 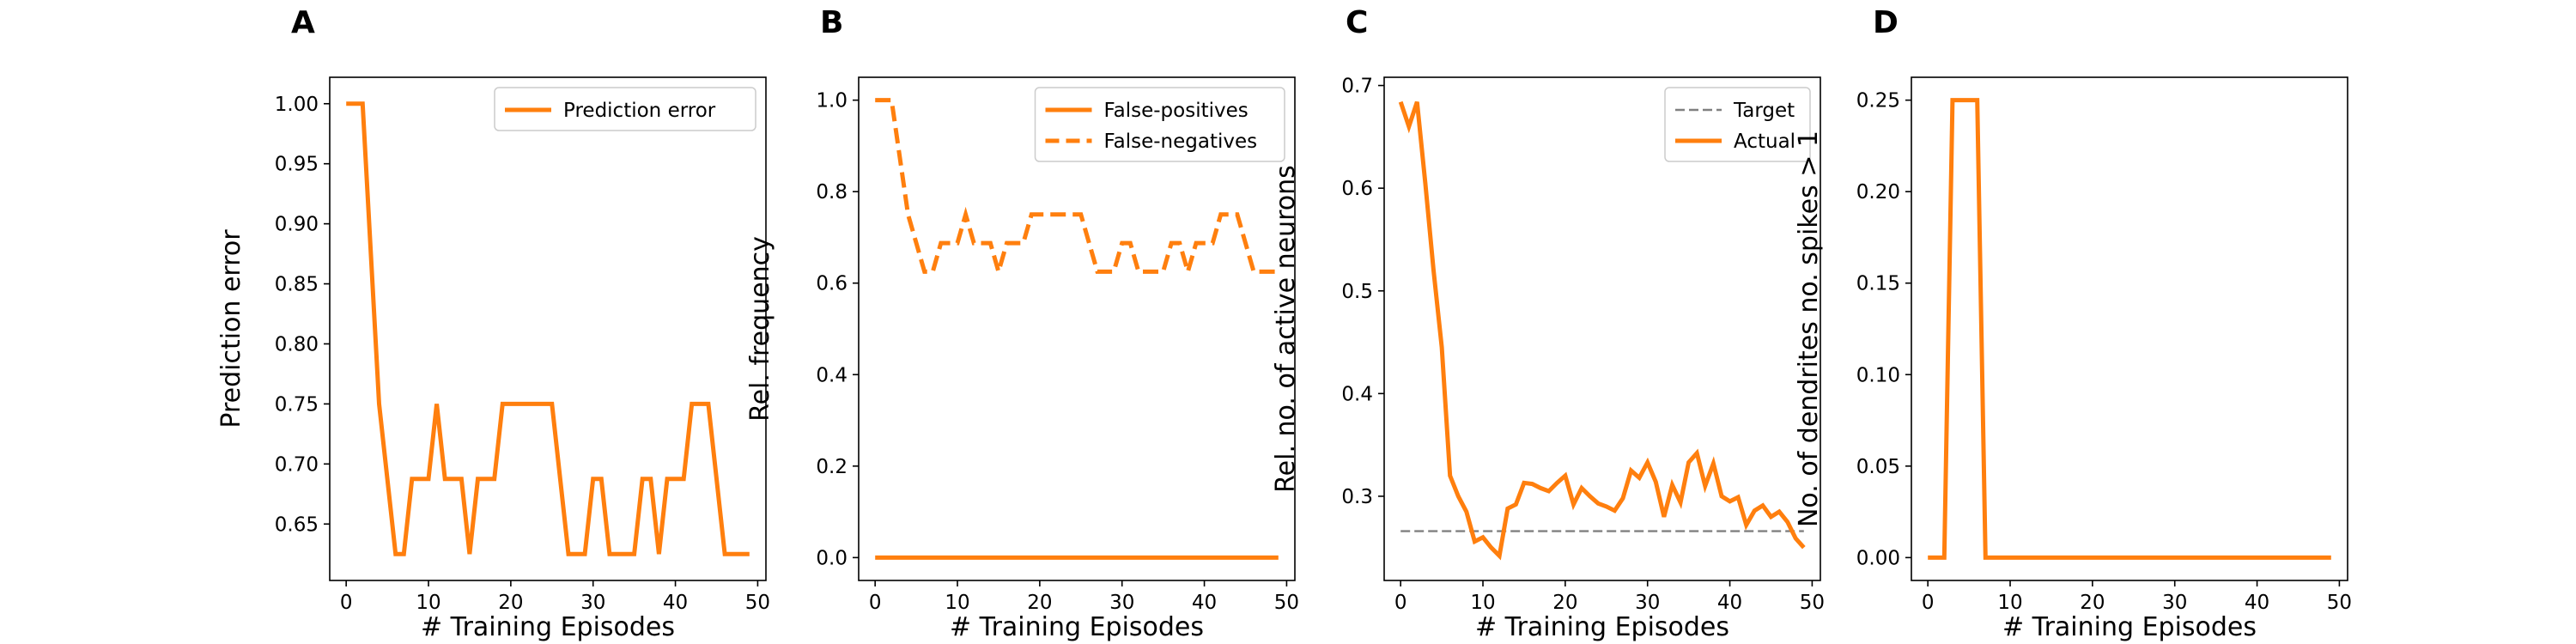 I want to click on y-tick-label: 0.80, so click(x=297, y=344).